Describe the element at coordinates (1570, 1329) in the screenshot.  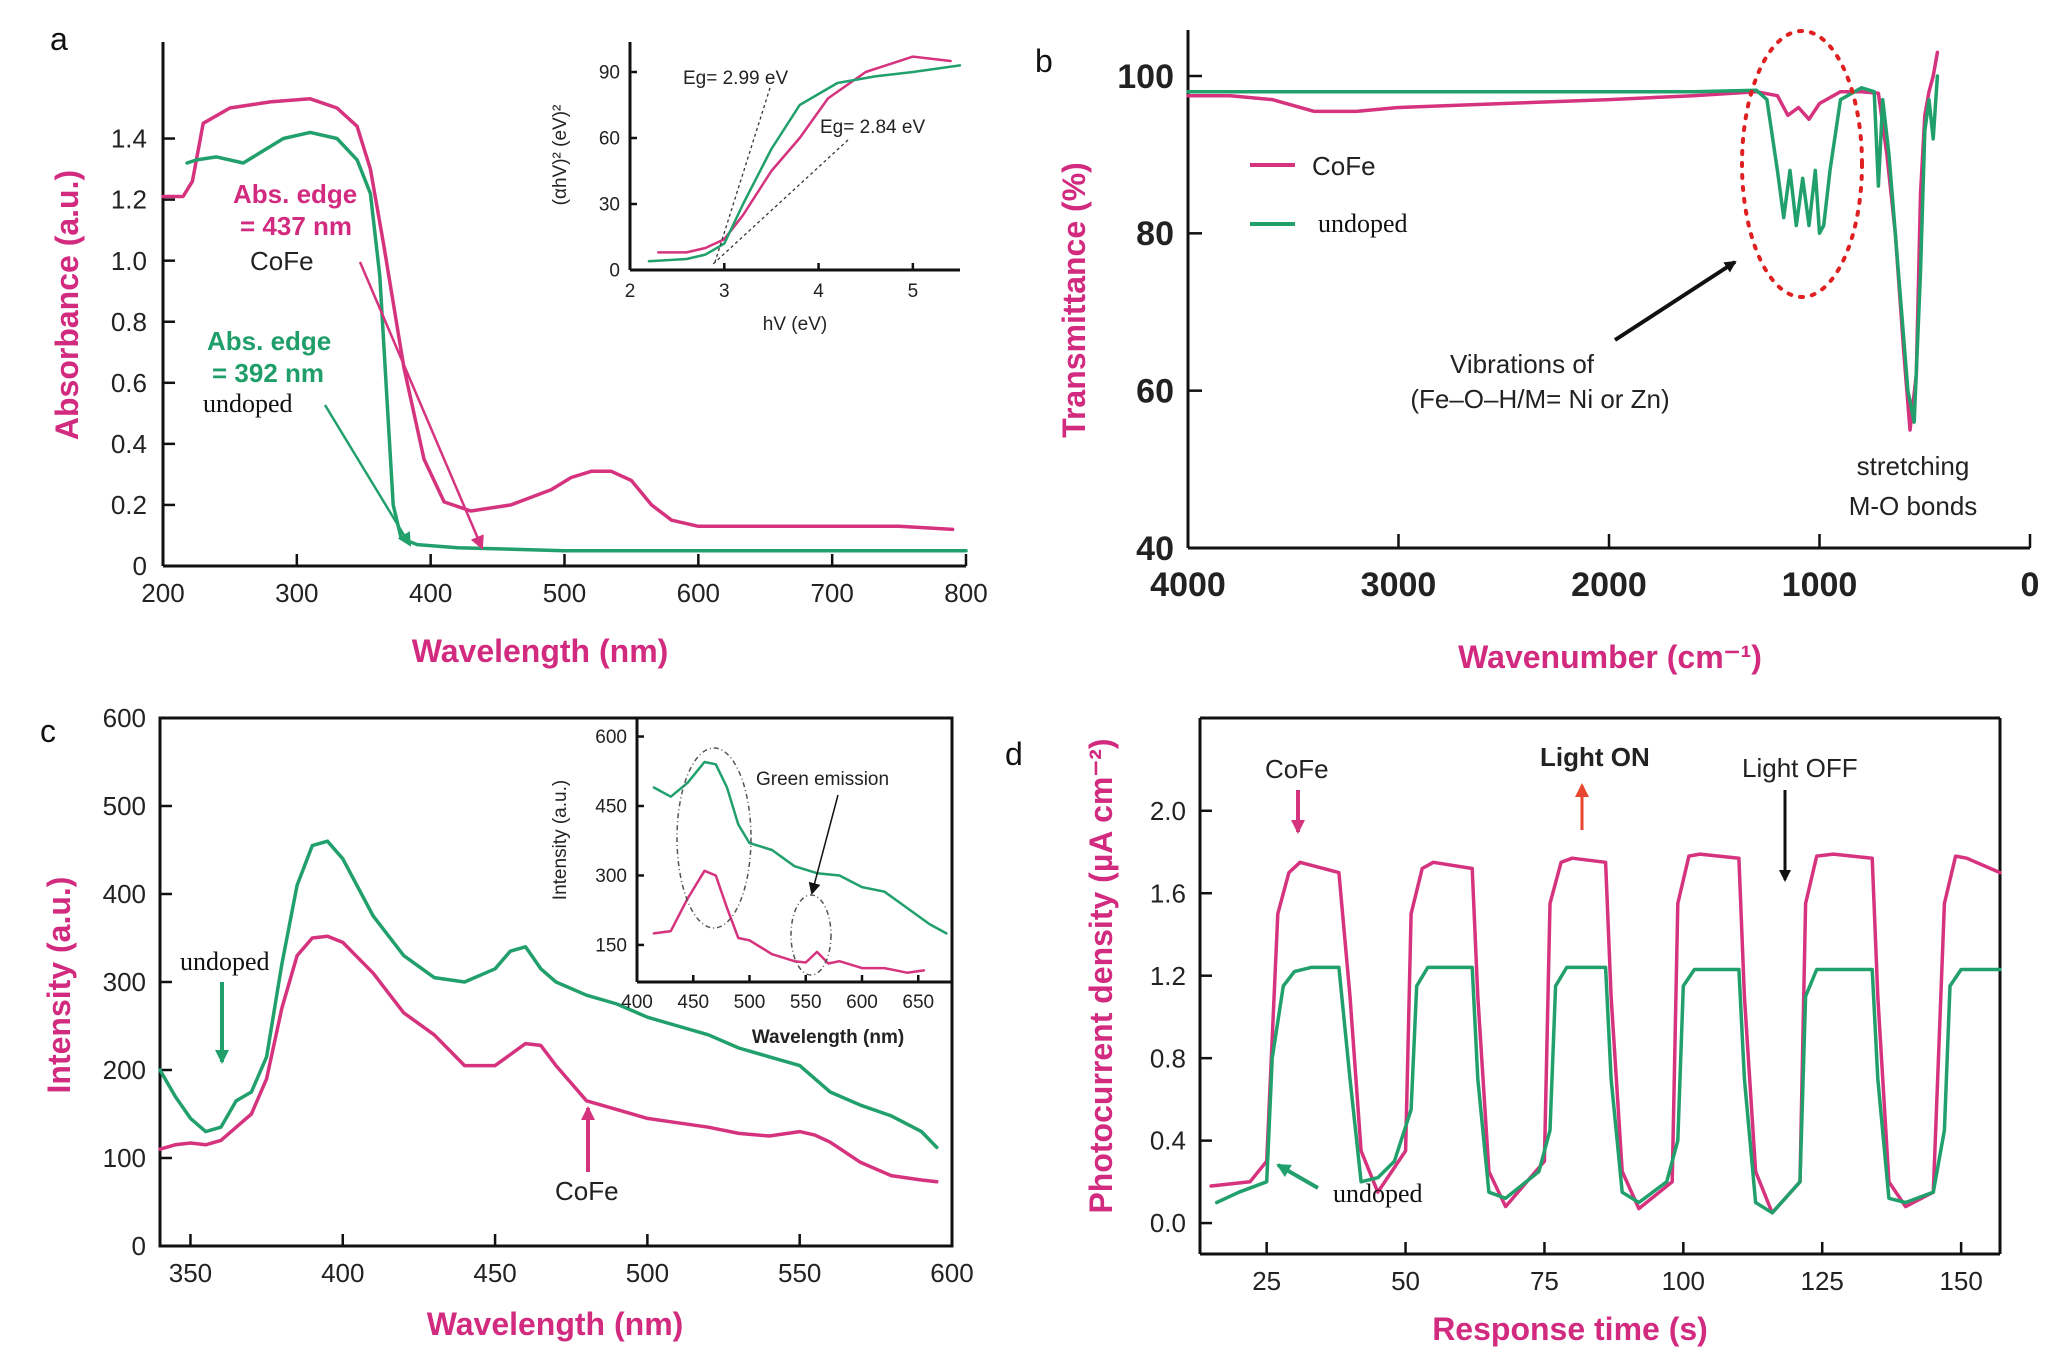
I see `panel-d-xlabel: Response time (s)` at that location.